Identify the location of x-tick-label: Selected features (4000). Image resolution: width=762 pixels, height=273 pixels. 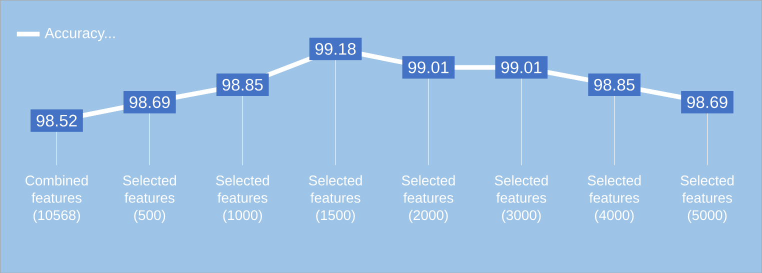
(614, 199).